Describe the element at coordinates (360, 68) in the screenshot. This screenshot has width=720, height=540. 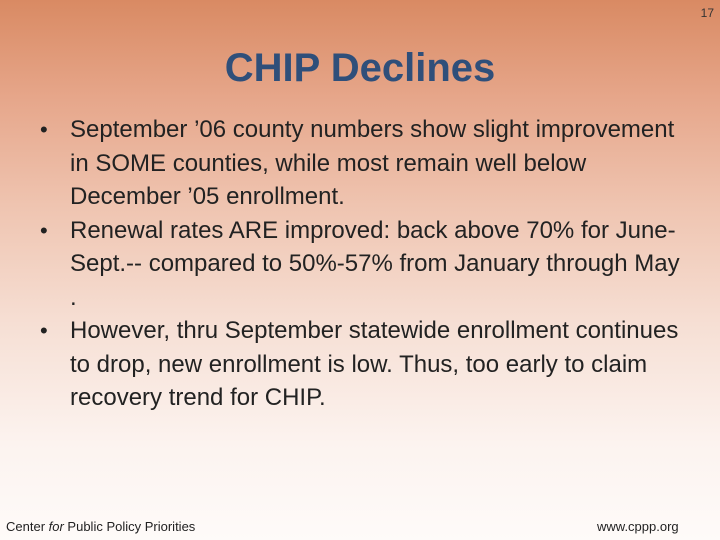
I see `slide-title: CHIP Declines` at that location.